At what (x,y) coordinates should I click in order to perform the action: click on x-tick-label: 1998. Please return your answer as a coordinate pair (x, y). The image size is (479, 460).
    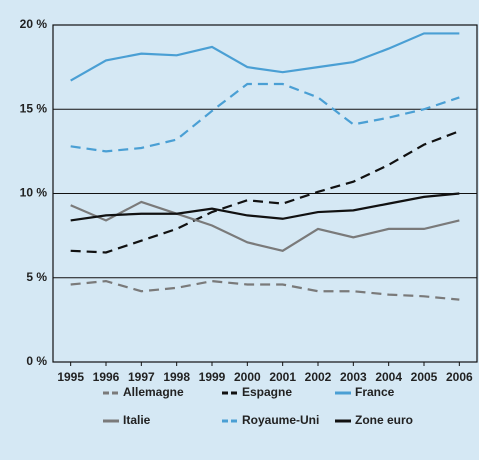
    Looking at the image, I should click on (176, 377).